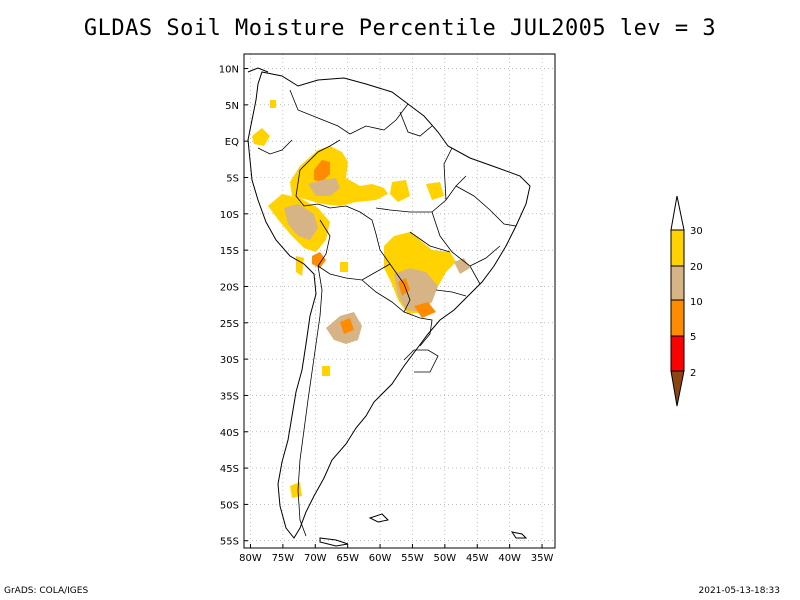 The width and height of the screenshot is (800, 600). I want to click on lat-tick-label: 55S, so click(229, 542).